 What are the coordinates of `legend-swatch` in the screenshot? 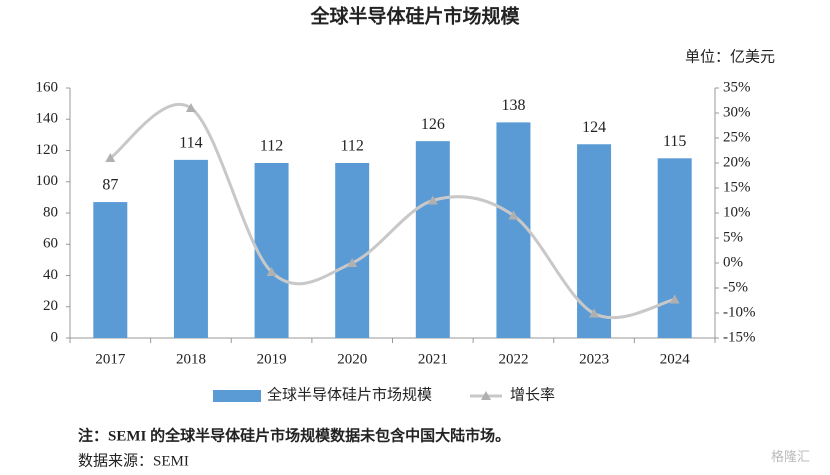 It's located at (237, 396).